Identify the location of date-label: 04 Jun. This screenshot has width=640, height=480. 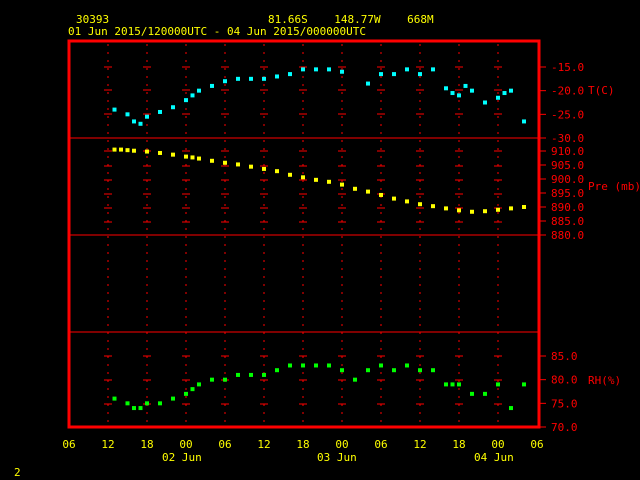
(494, 457).